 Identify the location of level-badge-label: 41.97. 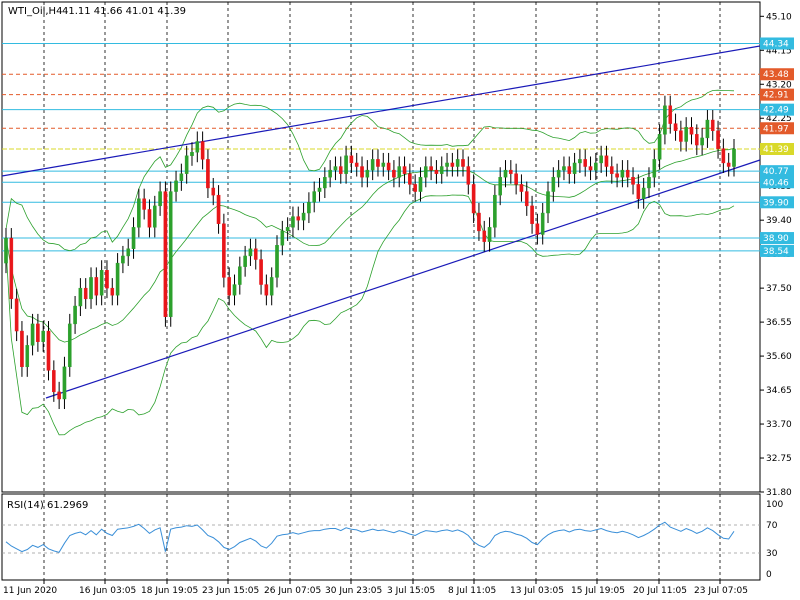
(776, 129).